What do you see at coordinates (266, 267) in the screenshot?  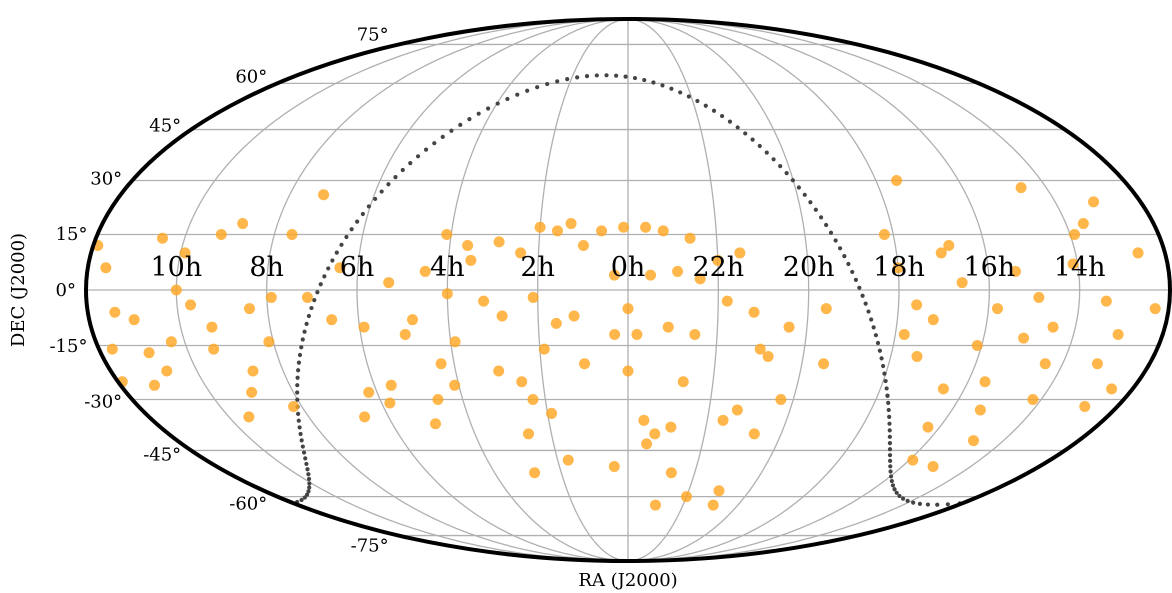 I see `x-tick-label: 8h` at bounding box center [266, 267].